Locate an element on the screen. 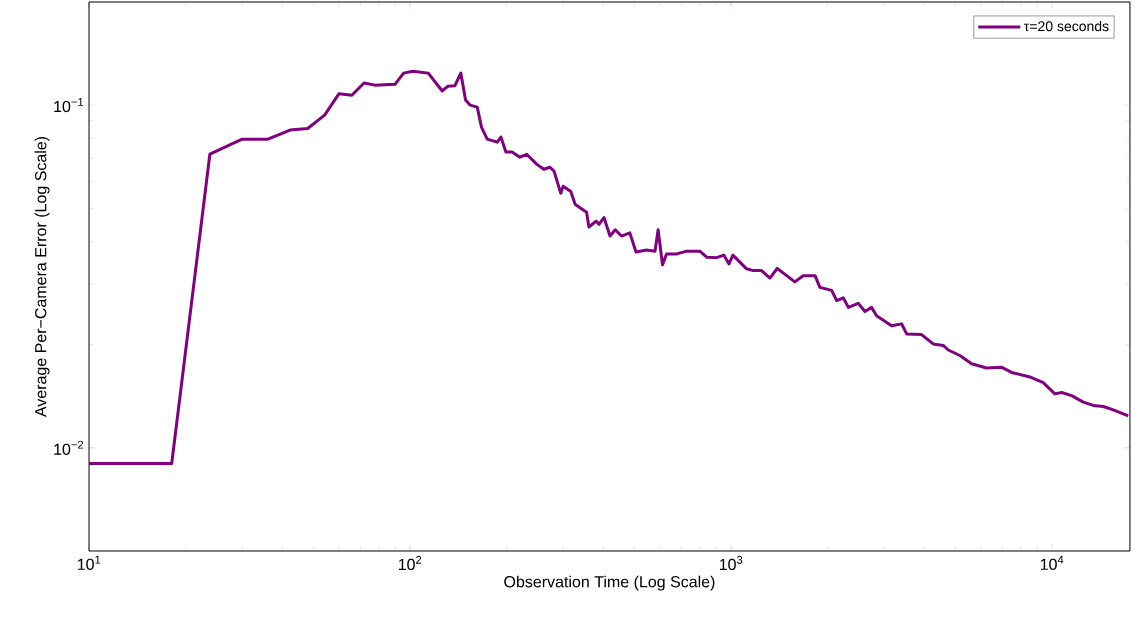 This screenshot has width=1135, height=621. x-tick-label: 10$^{4}$ is located at coordinates (1052, 562).